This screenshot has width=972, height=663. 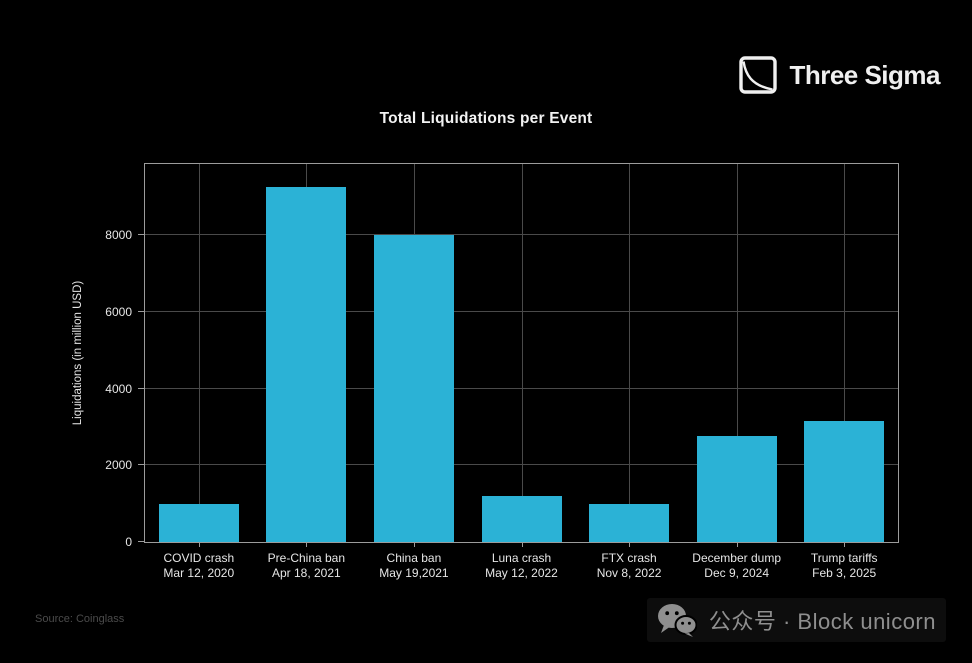 I want to click on x-tick-event-name: COVID crash, so click(x=199, y=558).